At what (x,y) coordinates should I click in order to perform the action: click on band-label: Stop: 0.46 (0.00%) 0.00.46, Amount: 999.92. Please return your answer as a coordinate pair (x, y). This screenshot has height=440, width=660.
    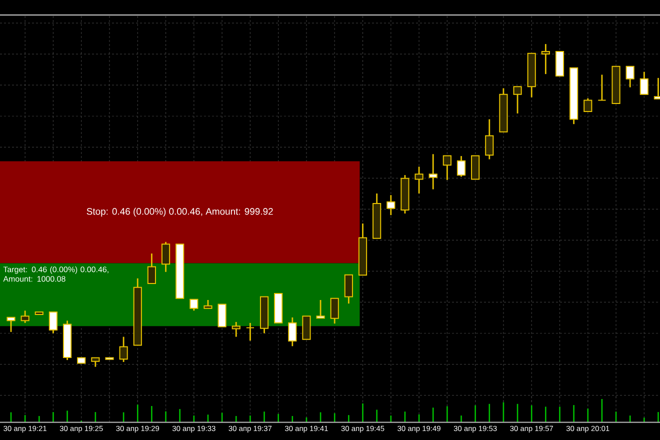
    Looking at the image, I should click on (179, 212).